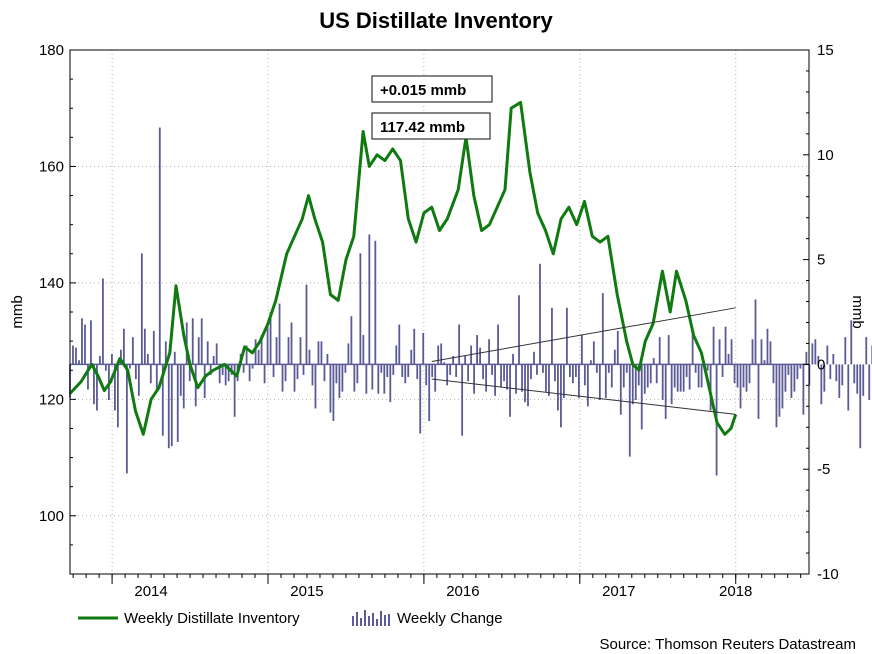  Describe the element at coordinates (727, 644) in the screenshot. I see `source-note: Source: Thomson Reuters Datastream` at that location.